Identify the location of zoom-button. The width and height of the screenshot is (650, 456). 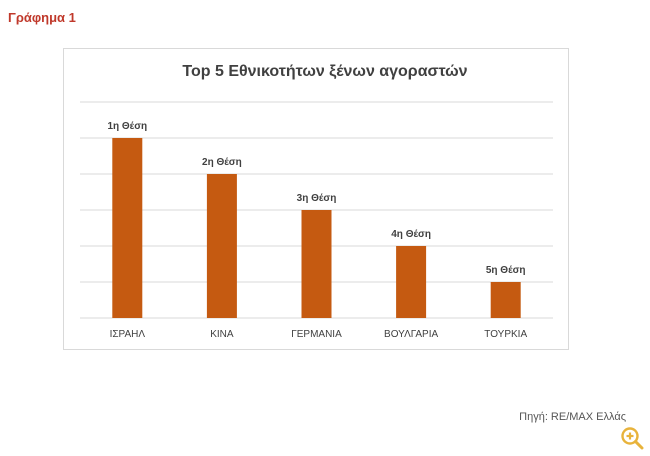
(632, 438).